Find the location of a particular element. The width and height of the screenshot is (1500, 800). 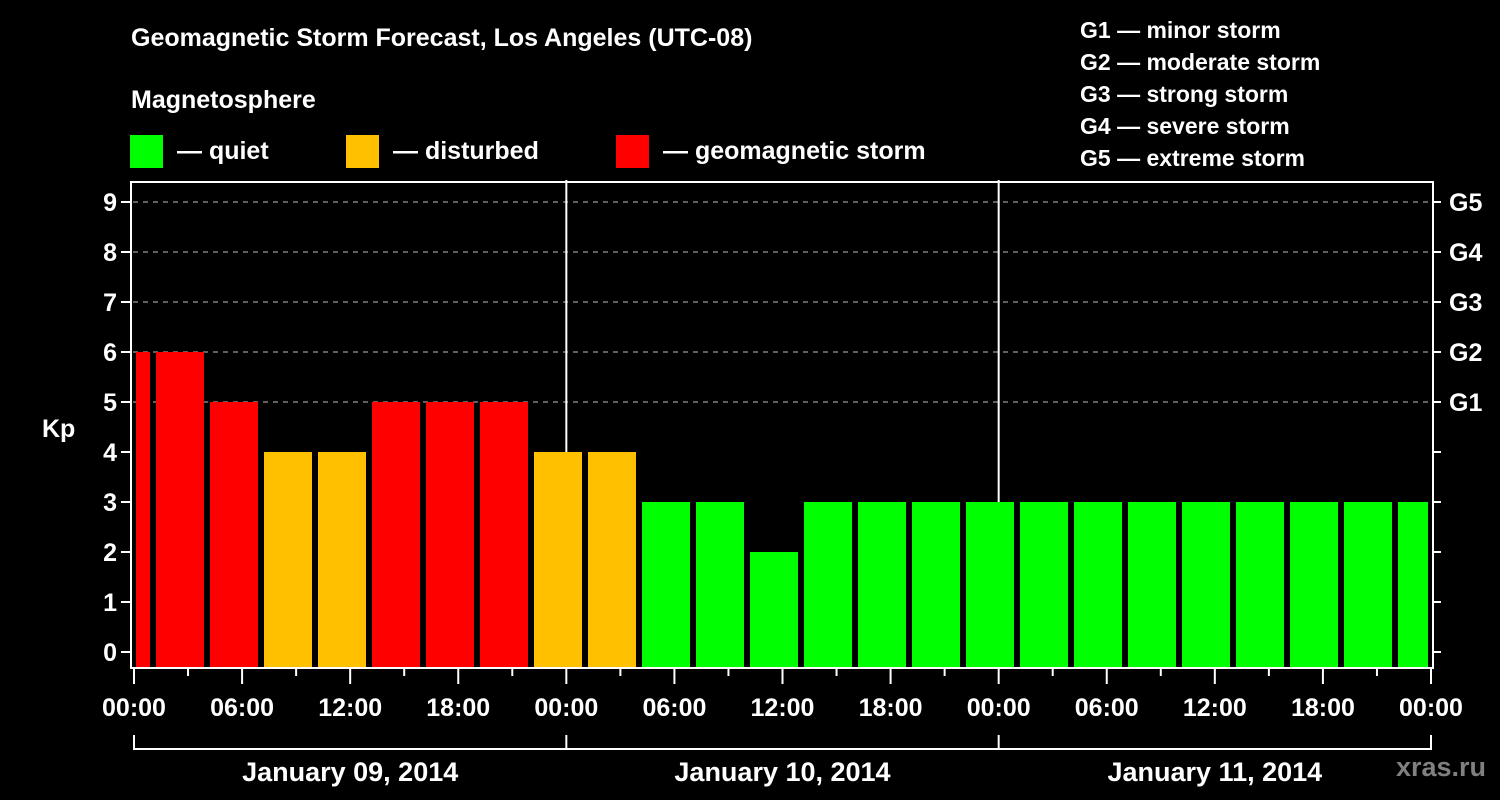

legend-label-quiet: — quiet is located at coordinates (223, 150).